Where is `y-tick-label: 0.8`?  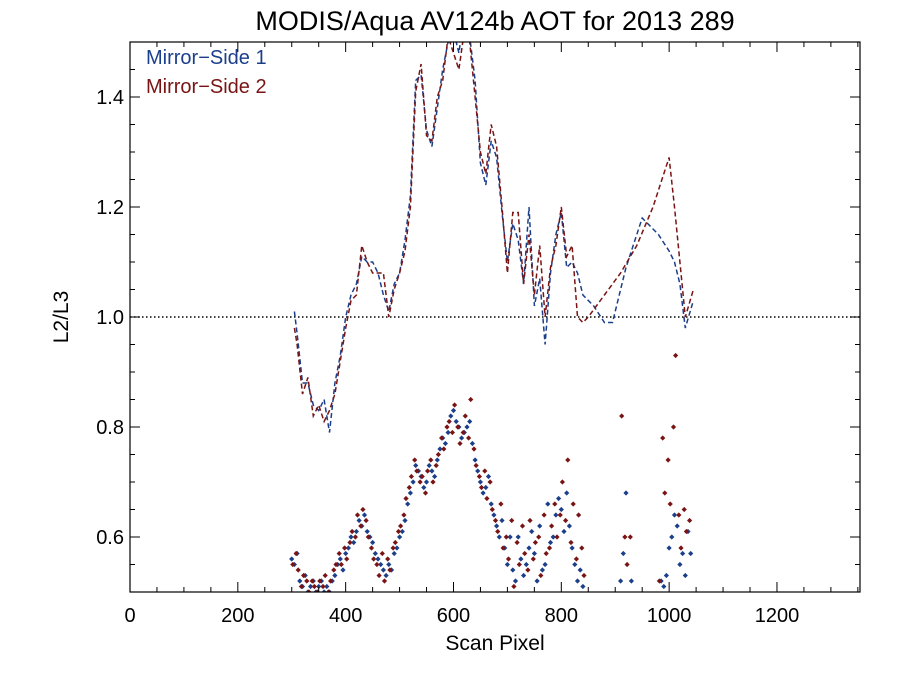
y-tick-label: 0.8 is located at coordinates (110, 428).